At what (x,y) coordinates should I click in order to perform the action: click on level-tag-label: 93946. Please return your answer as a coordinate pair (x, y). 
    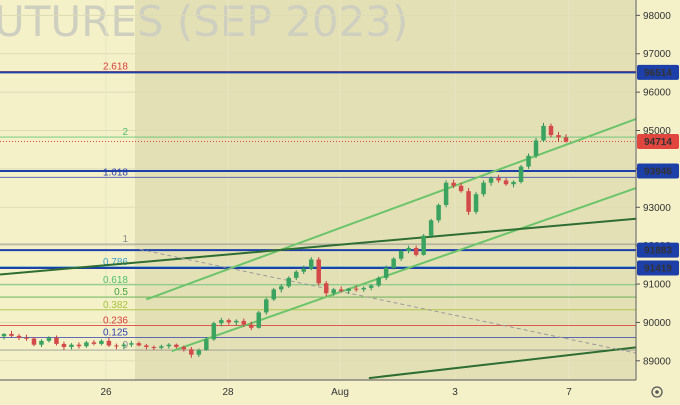
    Looking at the image, I should click on (658, 171).